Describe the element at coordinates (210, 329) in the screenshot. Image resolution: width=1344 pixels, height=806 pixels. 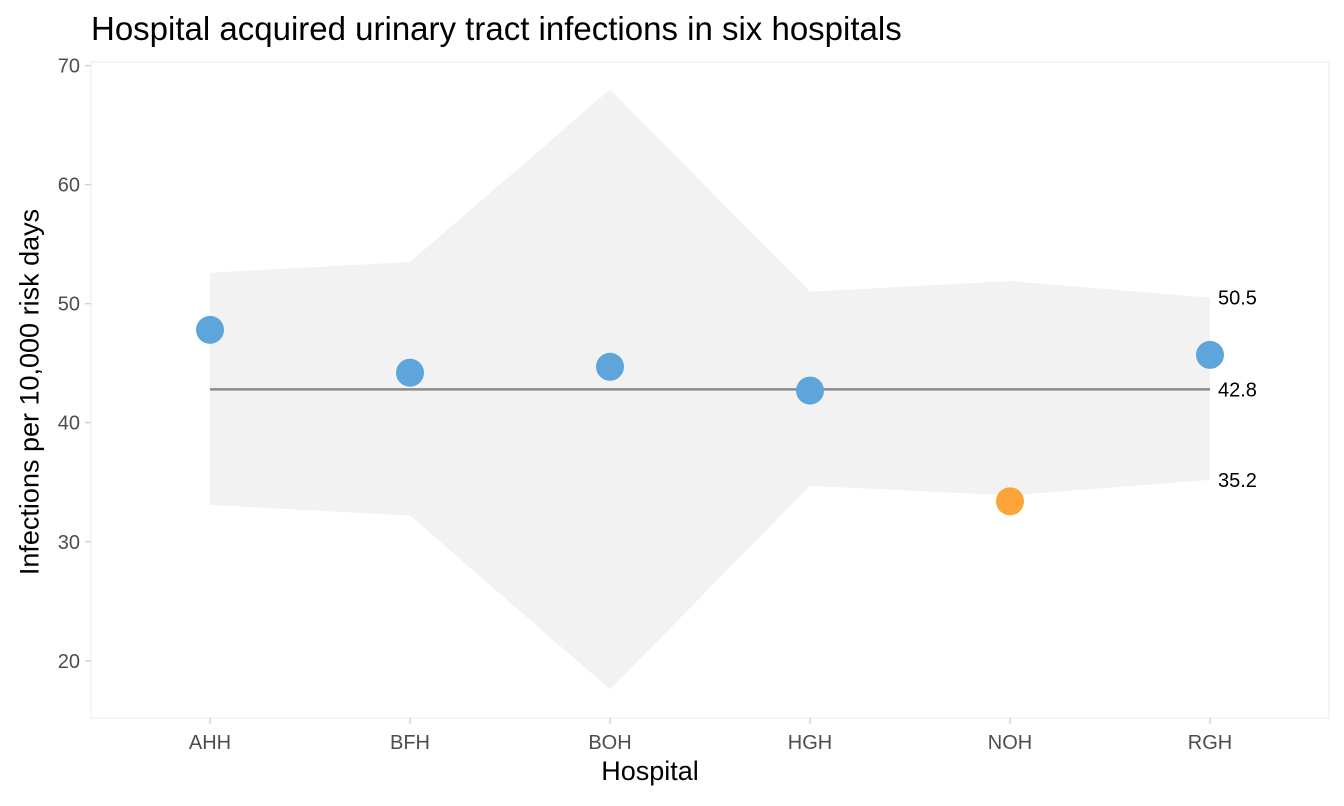
I see `data-point-ahh` at that location.